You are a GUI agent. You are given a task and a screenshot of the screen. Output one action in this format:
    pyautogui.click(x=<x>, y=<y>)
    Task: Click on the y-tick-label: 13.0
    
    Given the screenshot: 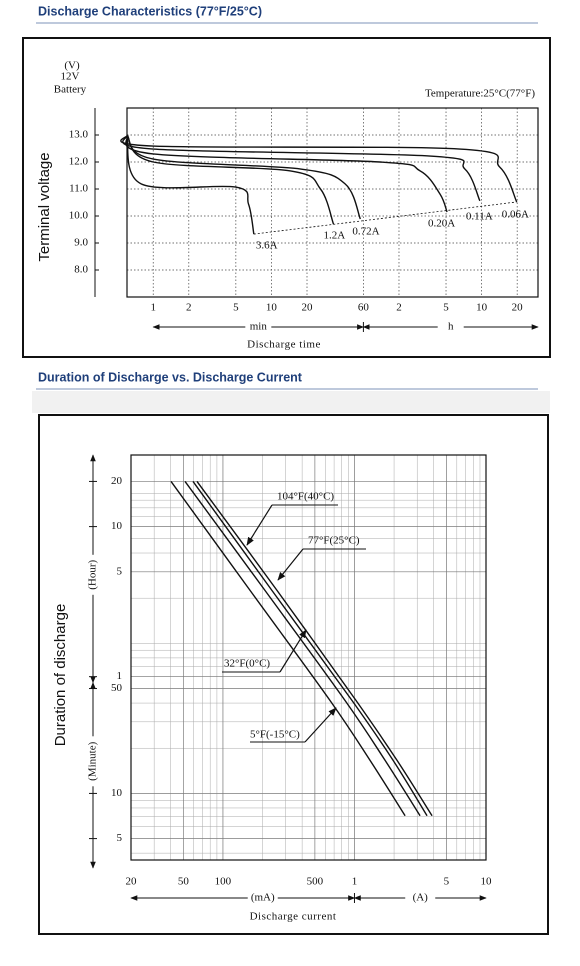 What is the action you would take?
    pyautogui.click(x=79, y=135)
    